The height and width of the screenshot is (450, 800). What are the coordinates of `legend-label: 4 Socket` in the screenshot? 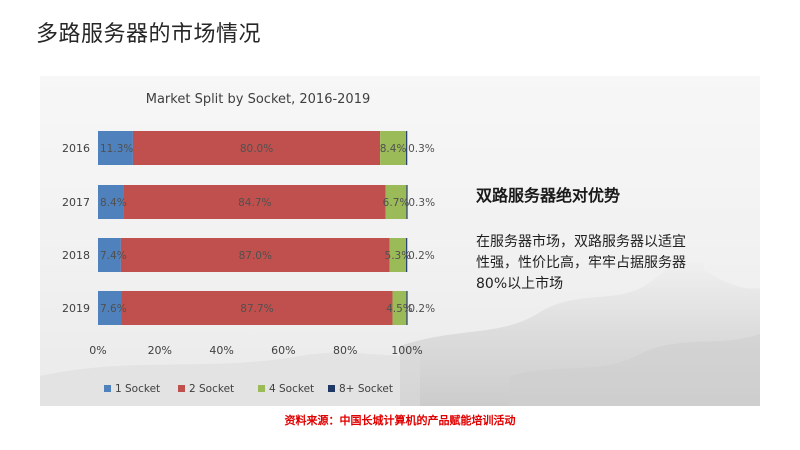 It's located at (291, 389).